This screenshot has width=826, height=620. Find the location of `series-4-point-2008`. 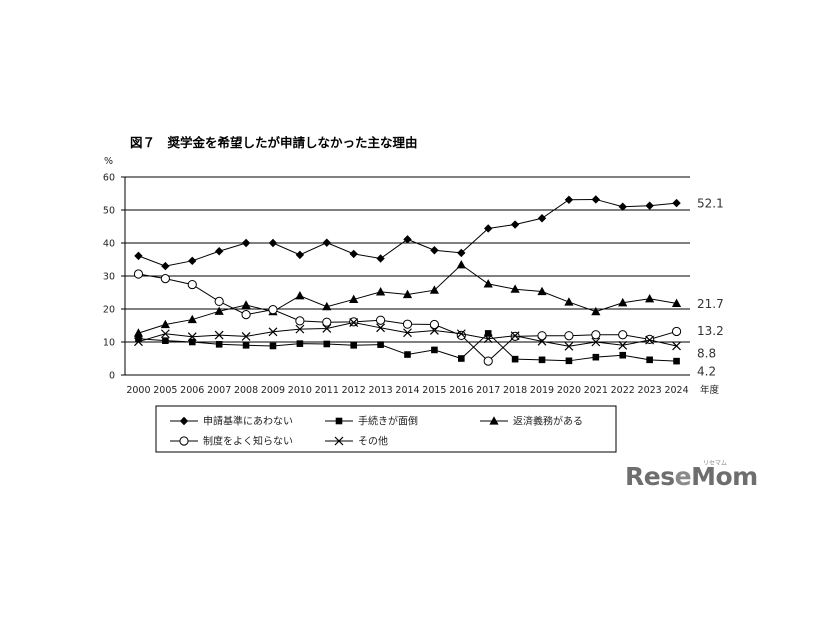

series-4-point-2008 is located at coordinates (246, 336).